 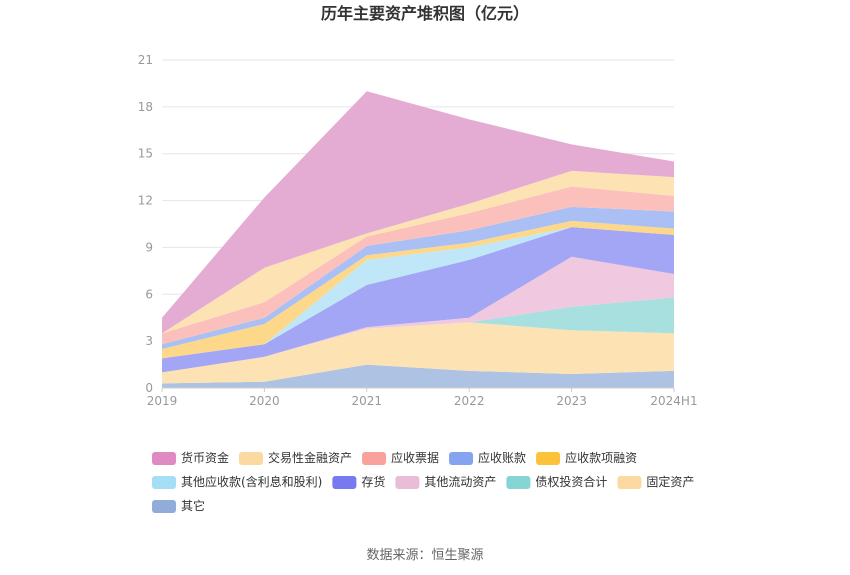 I want to click on legend-item: 应收款项融资, so click(x=586, y=457).